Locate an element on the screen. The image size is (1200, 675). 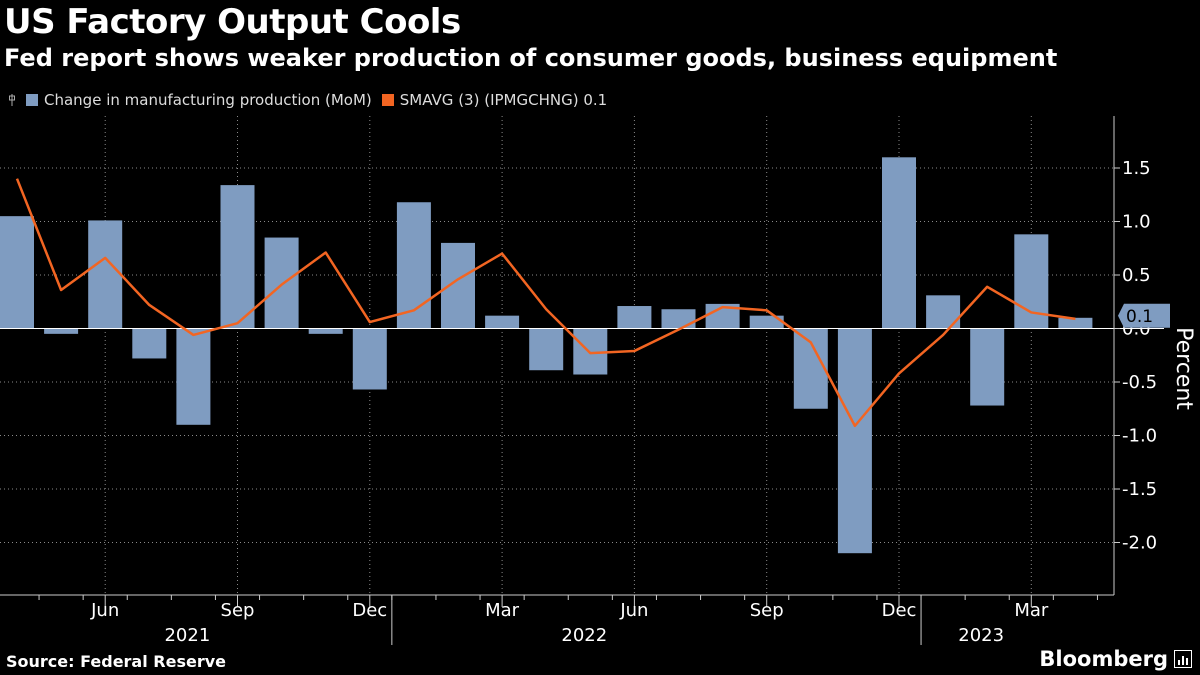
legend-item-line: SMAVG (3) (IPMGCHNG) 0.1 is located at coordinates (494, 100).